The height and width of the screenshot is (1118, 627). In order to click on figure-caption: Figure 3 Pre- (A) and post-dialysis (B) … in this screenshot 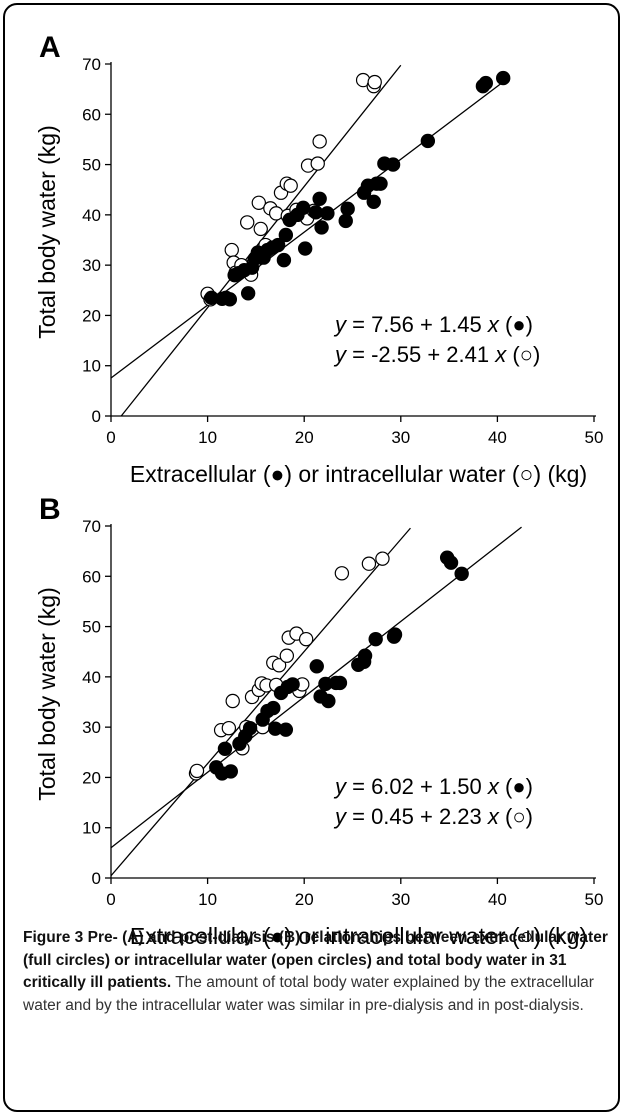, I will do `click(319, 972)`.